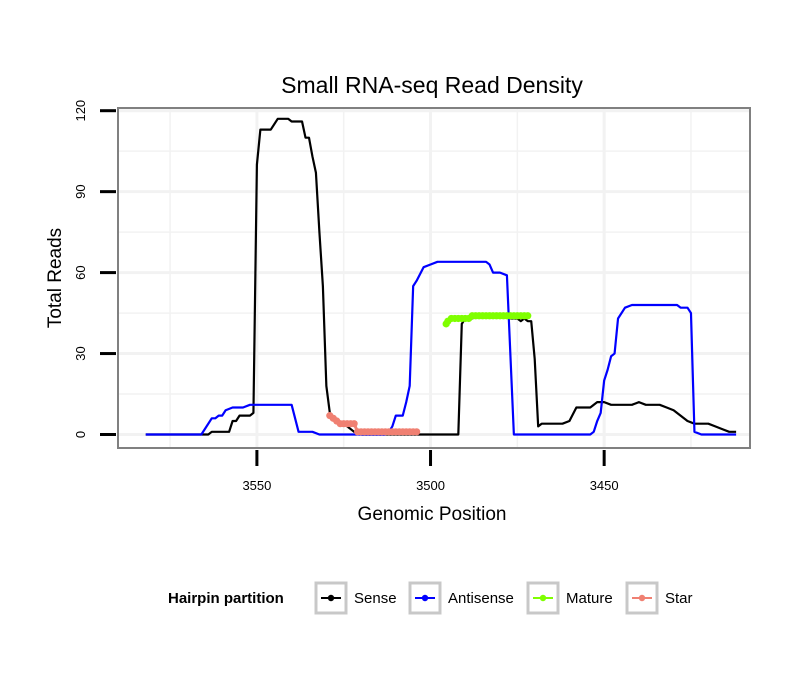 Image resolution: width=810 pixels, height=690 pixels. I want to click on legend-label-antisense: Antisense, so click(481, 598).